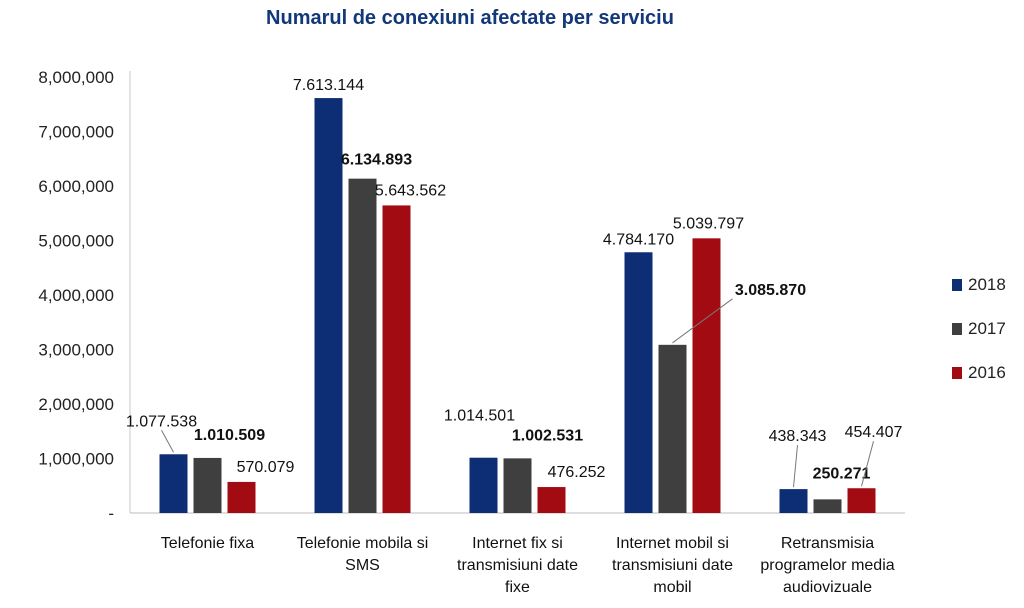 This screenshot has height=608, width=1024. What do you see at coordinates (957, 373) in the screenshot?
I see `legend-swatch-2016` at bounding box center [957, 373].